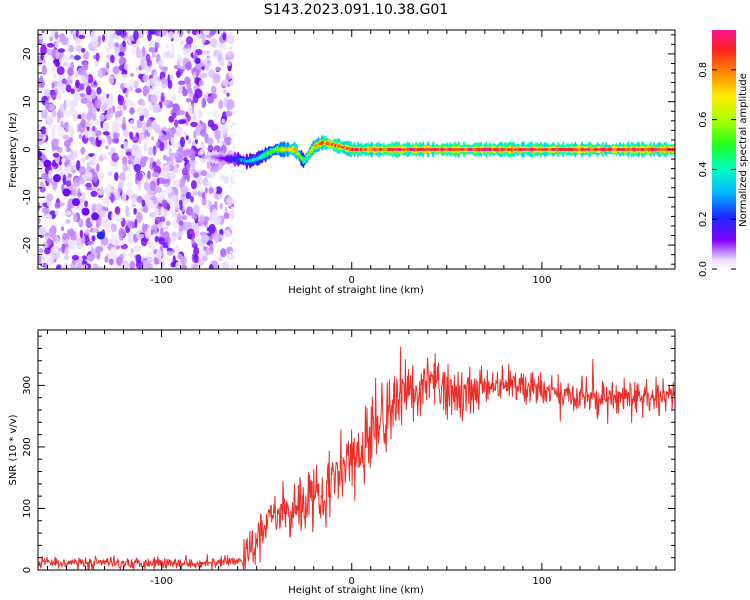 The height and width of the screenshot is (600, 750). What do you see at coordinates (13, 150) in the screenshot?
I see `spectrogram-ylabel: Frequency (Hz)` at bounding box center [13, 150].